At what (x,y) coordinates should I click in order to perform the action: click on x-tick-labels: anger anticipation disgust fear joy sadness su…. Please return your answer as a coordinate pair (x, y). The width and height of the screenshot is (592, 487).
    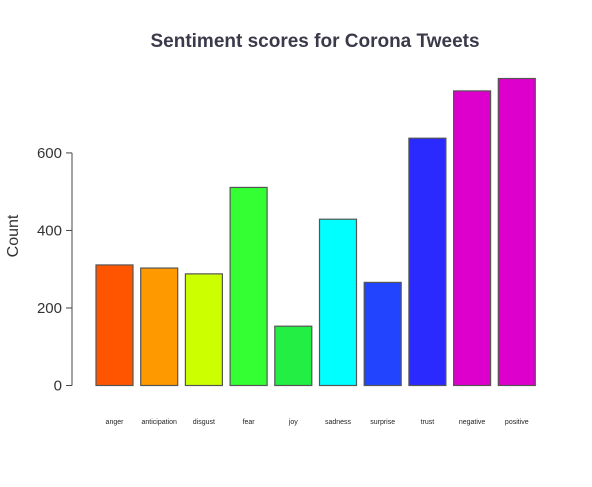
    Looking at the image, I should click on (317, 422).